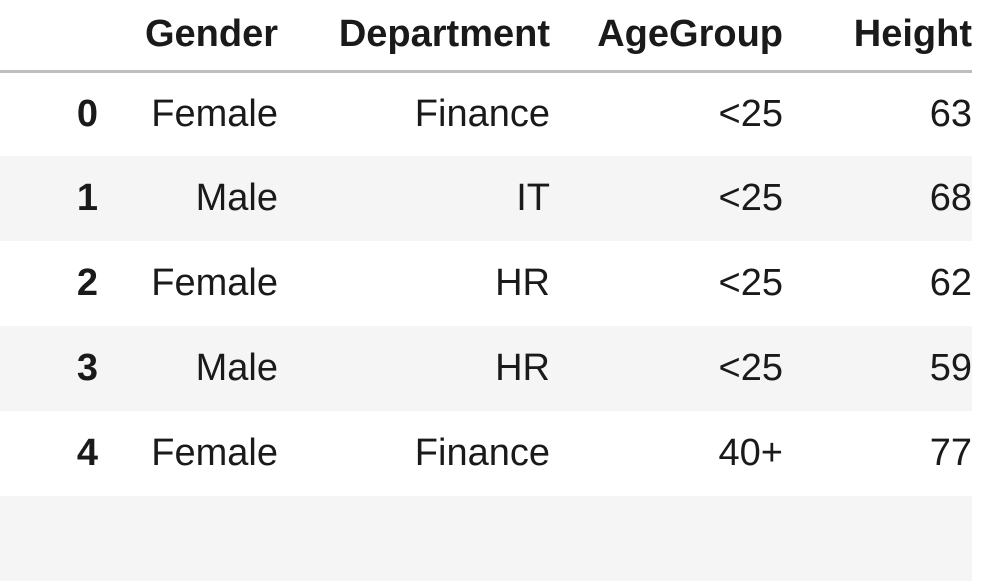 This screenshot has height=581, width=982. I want to click on table-row: 2 Female HR <25 62, so click(486, 283).